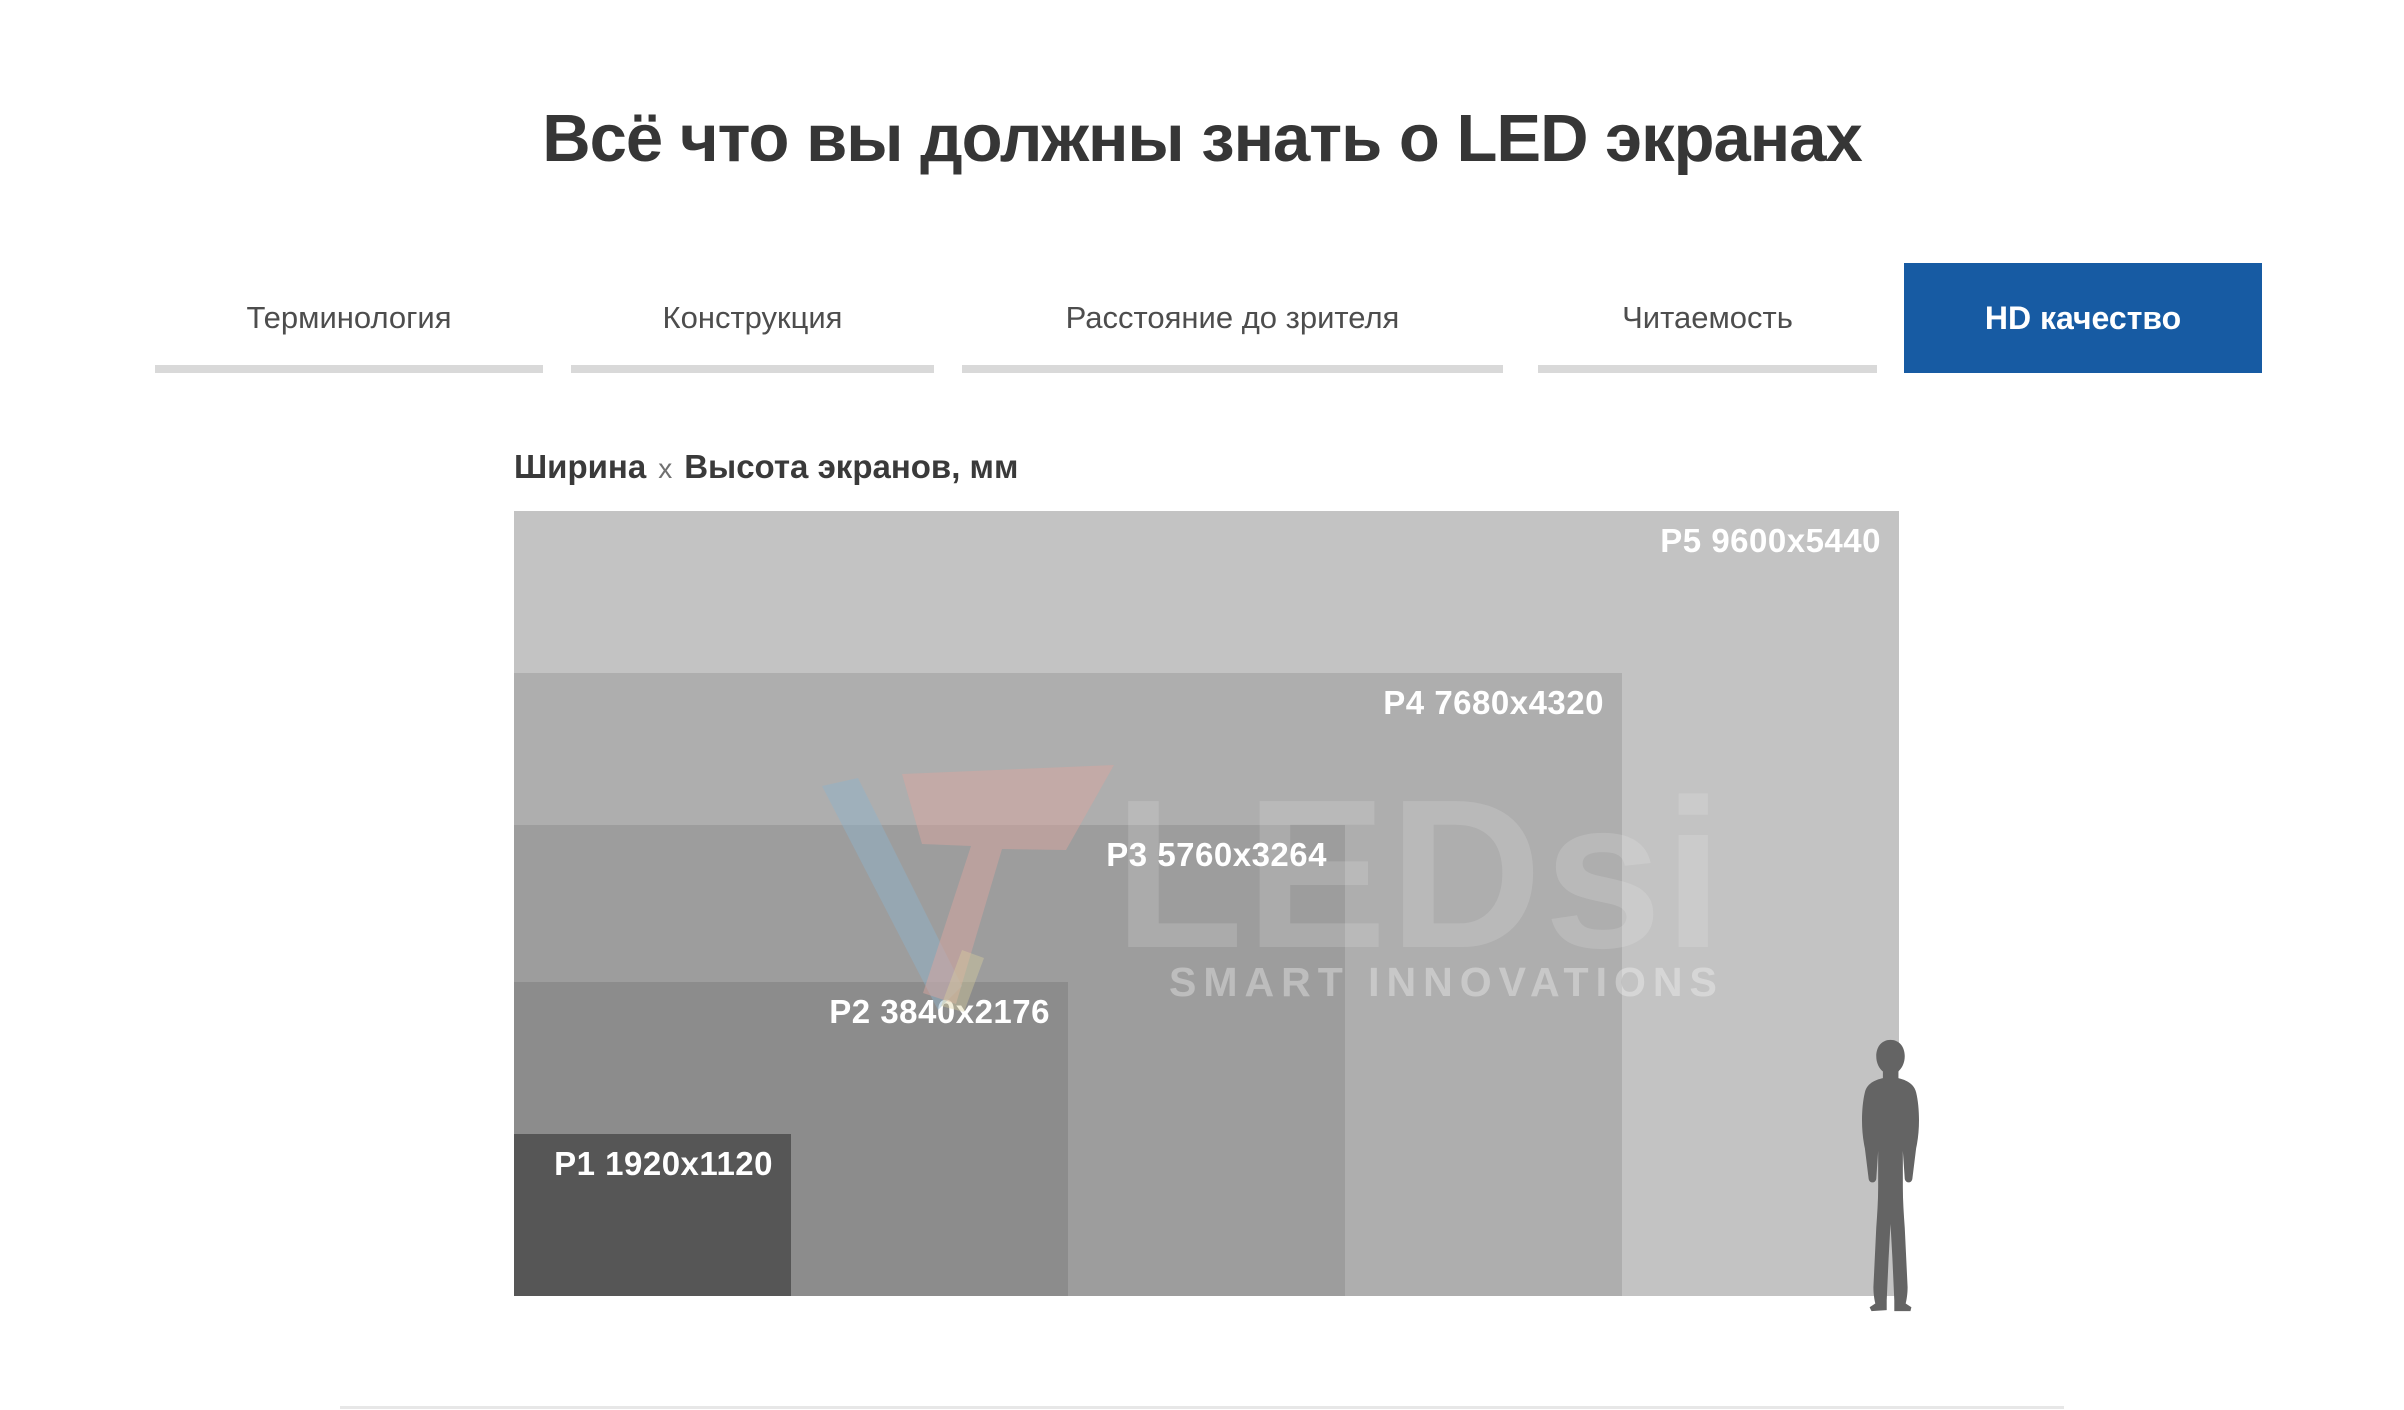 Image resolution: width=2404 pixels, height=1410 pixels. What do you see at coordinates (1770, 540) in the screenshot?
I see `screen-label-p5: P5 9600x5440` at bounding box center [1770, 540].